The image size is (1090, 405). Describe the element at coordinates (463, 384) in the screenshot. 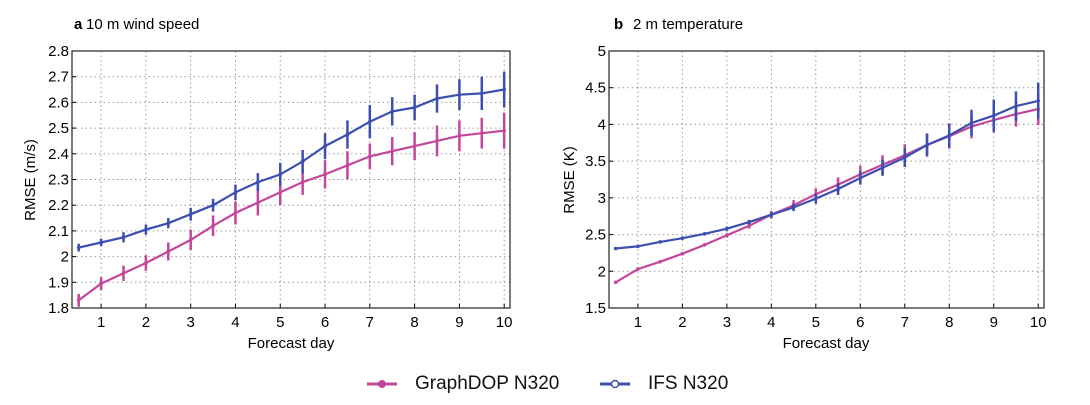

I see `legend-item-graphdop: GraphDOP N320` at that location.